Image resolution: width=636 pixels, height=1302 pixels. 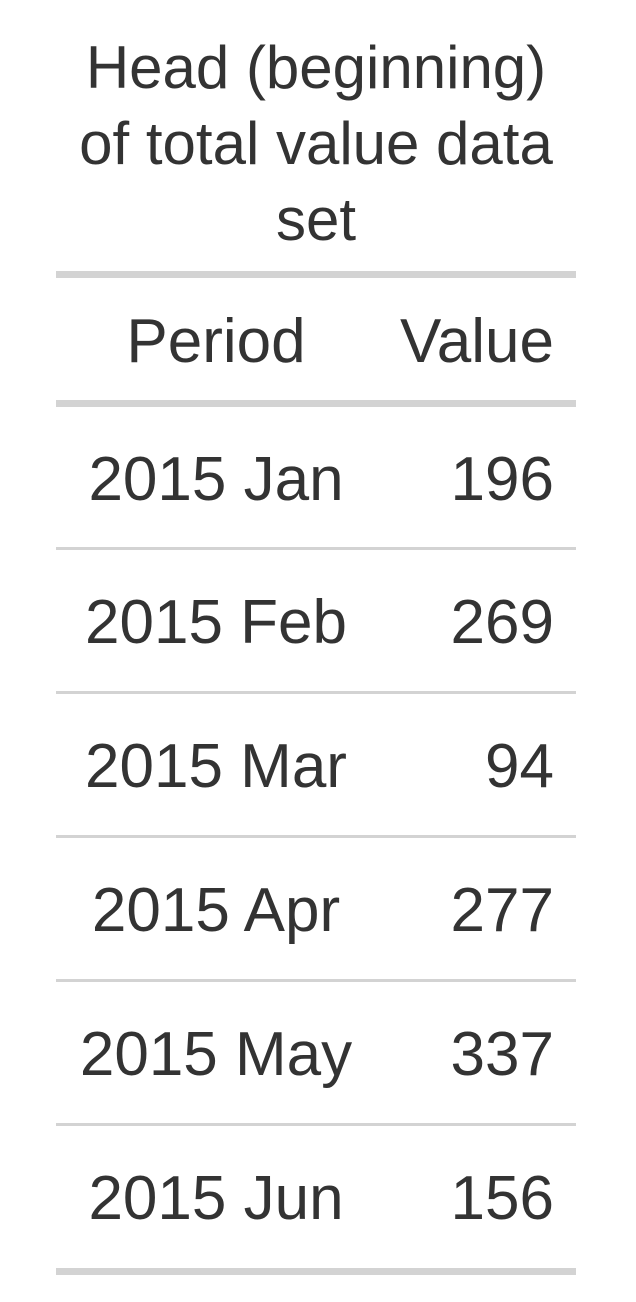 I want to click on table-header-row: Period Value, so click(x=316, y=341).